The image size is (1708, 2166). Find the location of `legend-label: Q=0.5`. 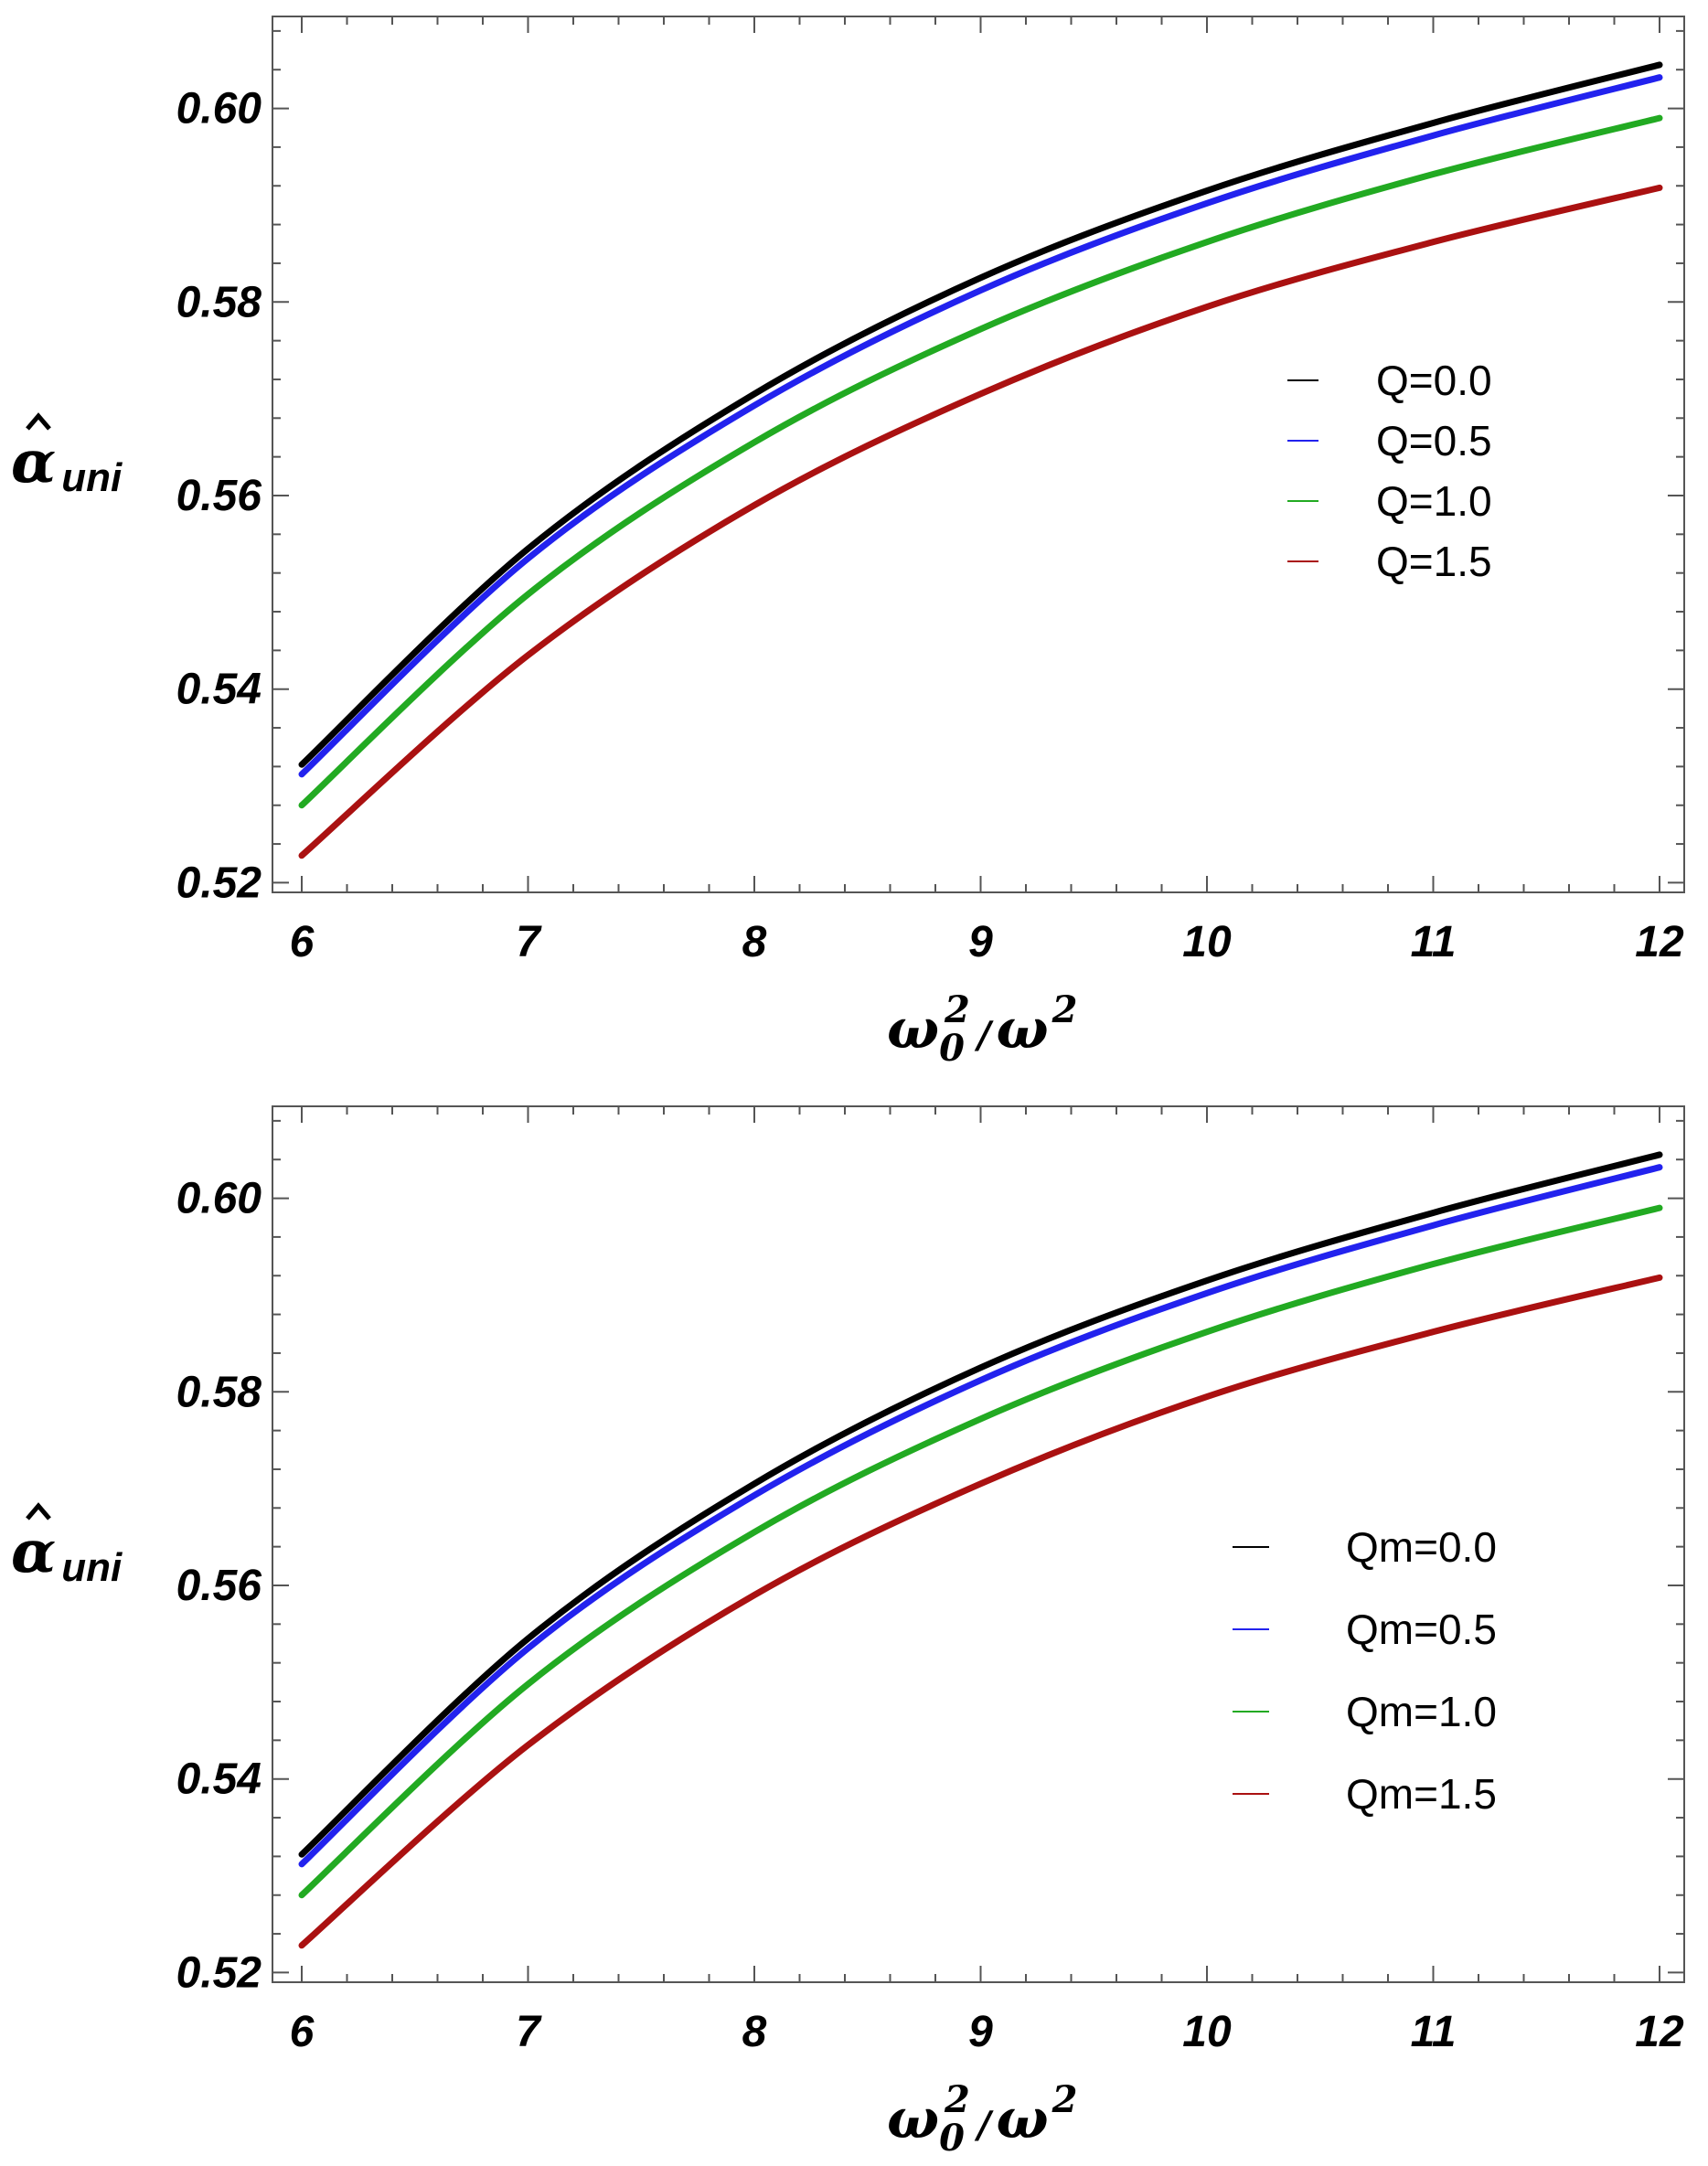

legend-label: Q=0.5 is located at coordinates (1434, 441).